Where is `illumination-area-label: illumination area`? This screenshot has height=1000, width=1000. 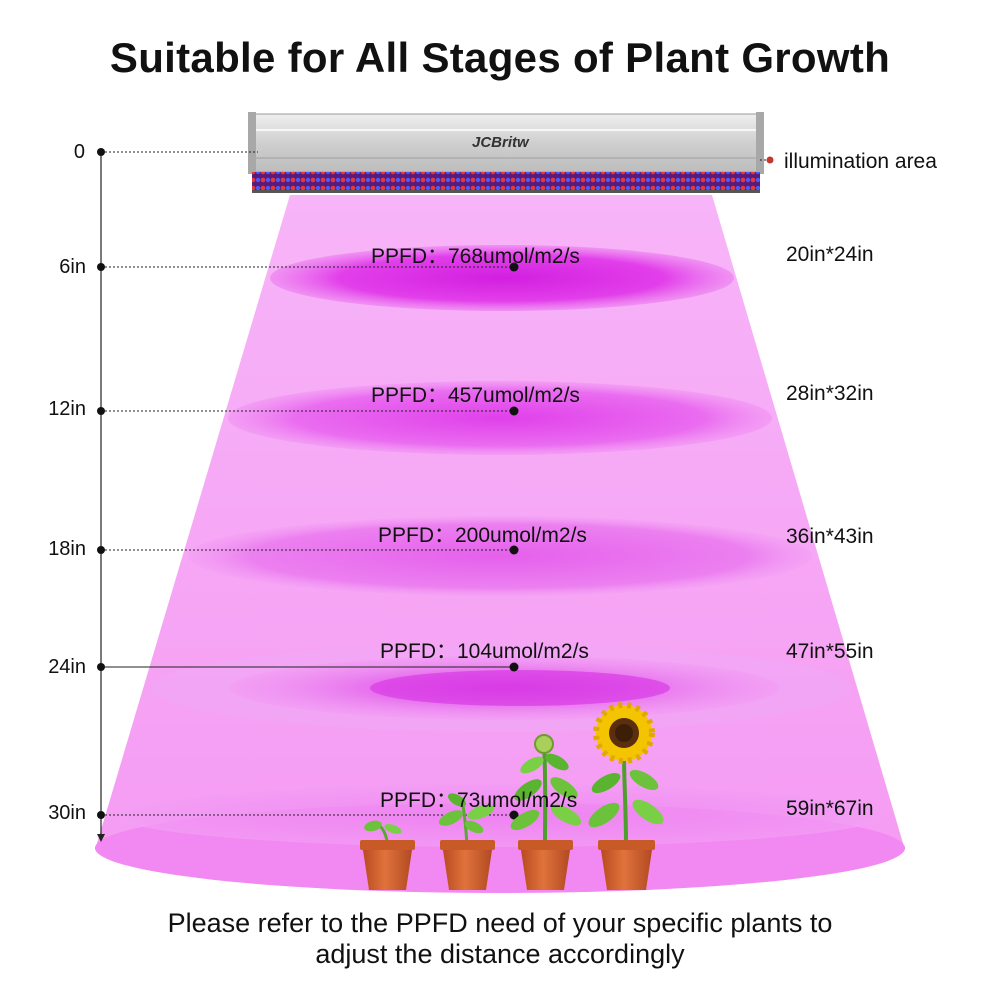 illumination-area-label: illumination area is located at coordinates (860, 161).